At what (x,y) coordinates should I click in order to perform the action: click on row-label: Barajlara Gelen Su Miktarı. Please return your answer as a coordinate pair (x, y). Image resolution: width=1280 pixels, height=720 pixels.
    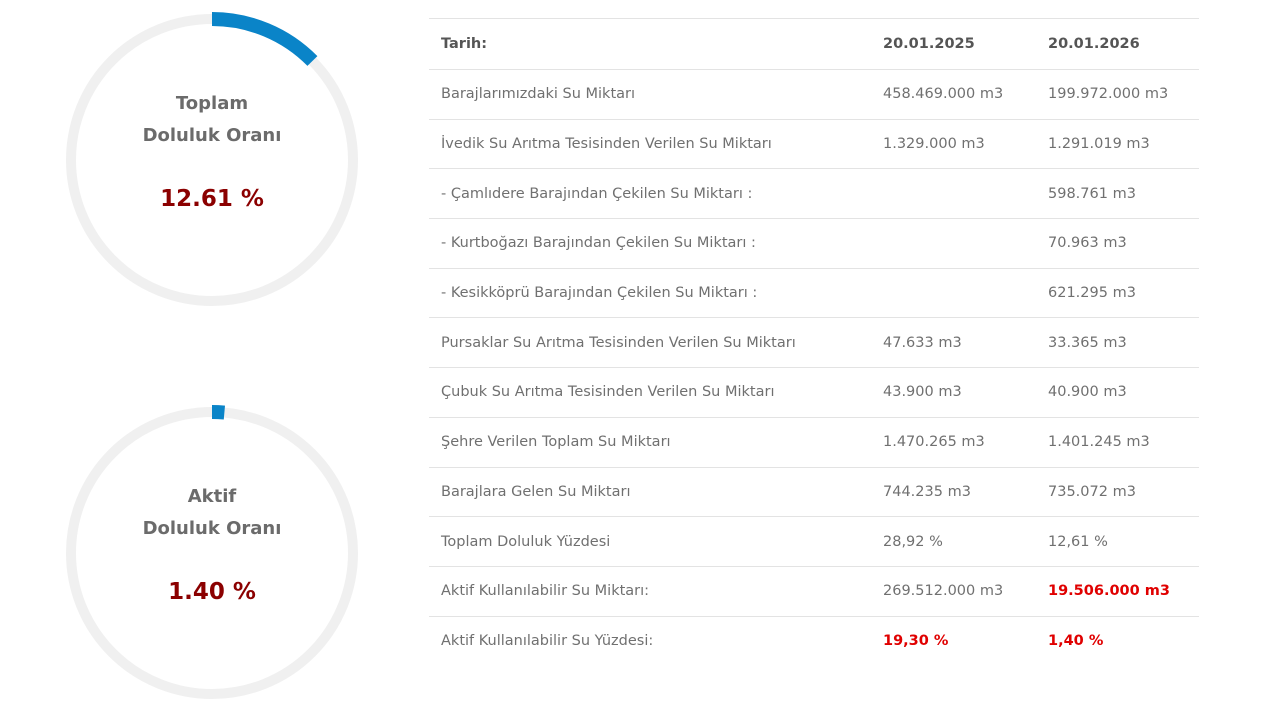
    Looking at the image, I should click on (536, 491).